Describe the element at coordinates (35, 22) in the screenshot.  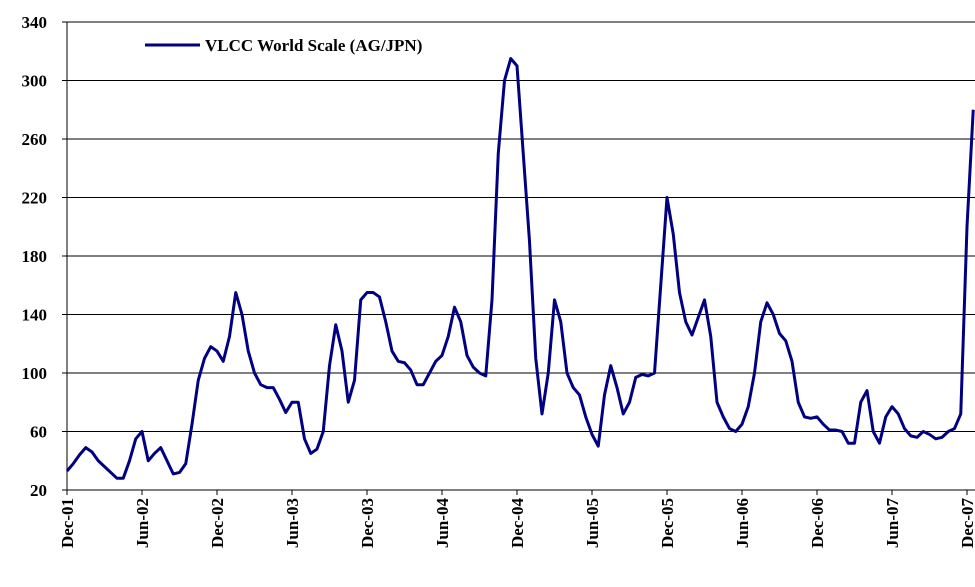
I see `y-tick-label: 340` at that location.